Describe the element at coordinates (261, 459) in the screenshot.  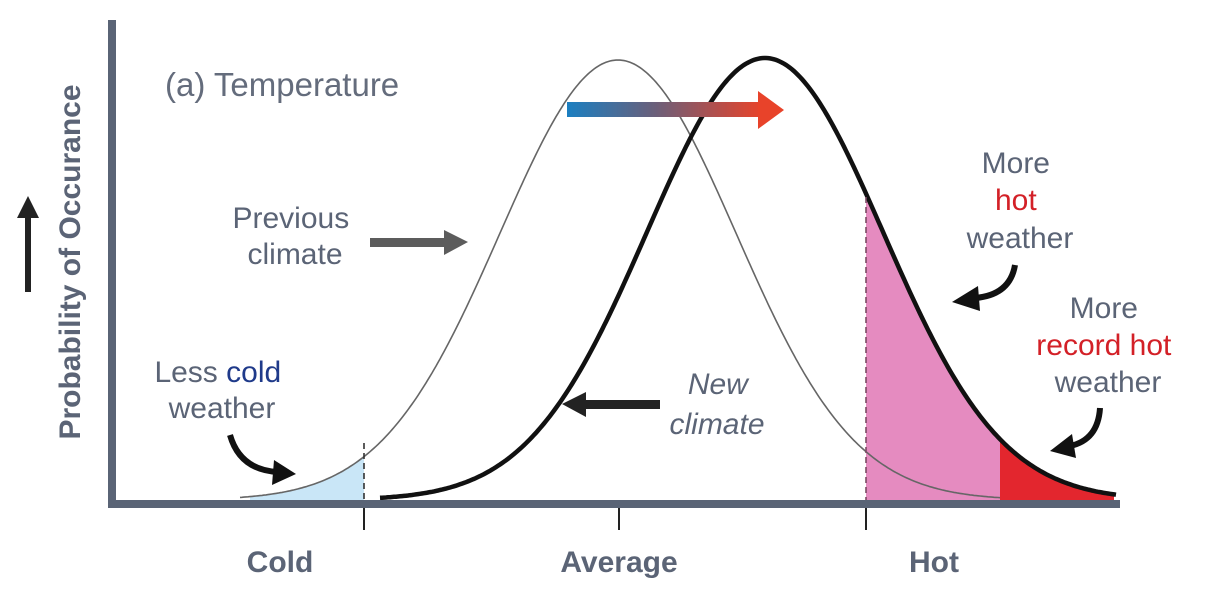
I see `less-cold-curved-arrow-icon` at that location.